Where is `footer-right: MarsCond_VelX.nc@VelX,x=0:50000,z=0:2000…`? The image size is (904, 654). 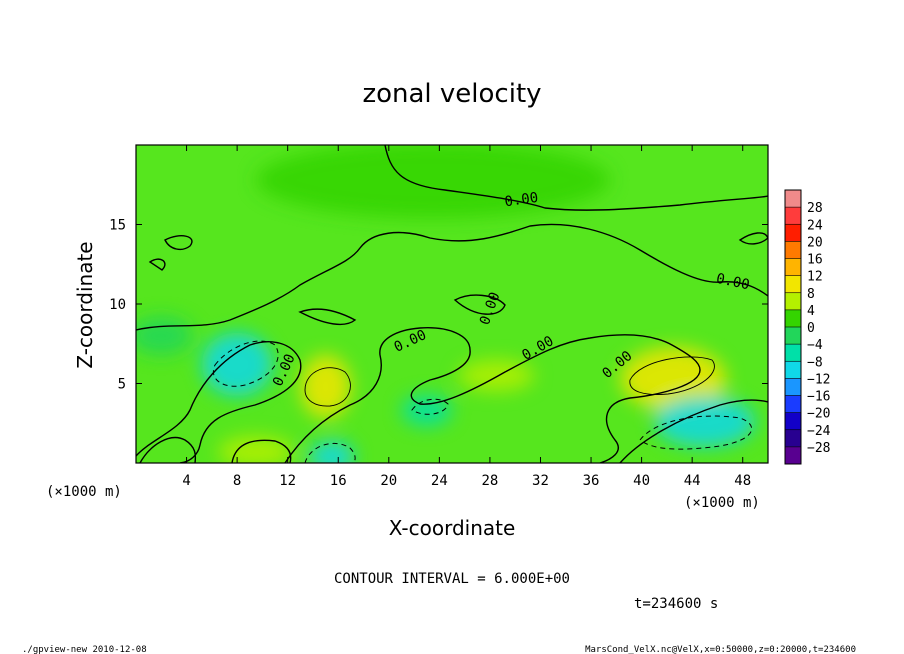
footer-right: MarsCond_VelX.nc@VelX,x=0:50000,z=0:2000… is located at coordinates (720, 649).